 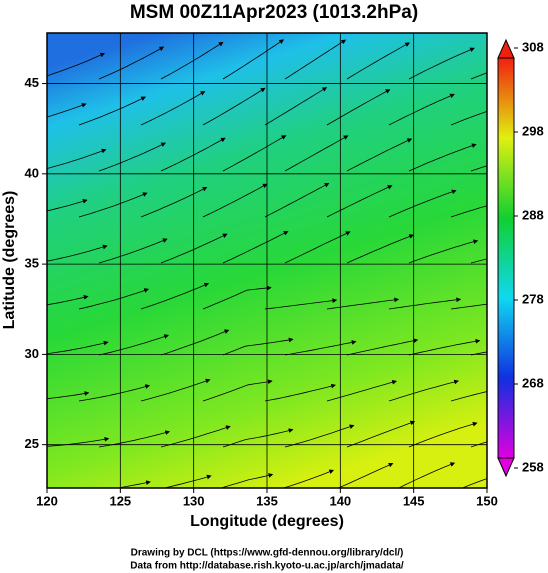 What do you see at coordinates (32, 82) in the screenshot?
I see `y-tick-label: 45` at bounding box center [32, 82].